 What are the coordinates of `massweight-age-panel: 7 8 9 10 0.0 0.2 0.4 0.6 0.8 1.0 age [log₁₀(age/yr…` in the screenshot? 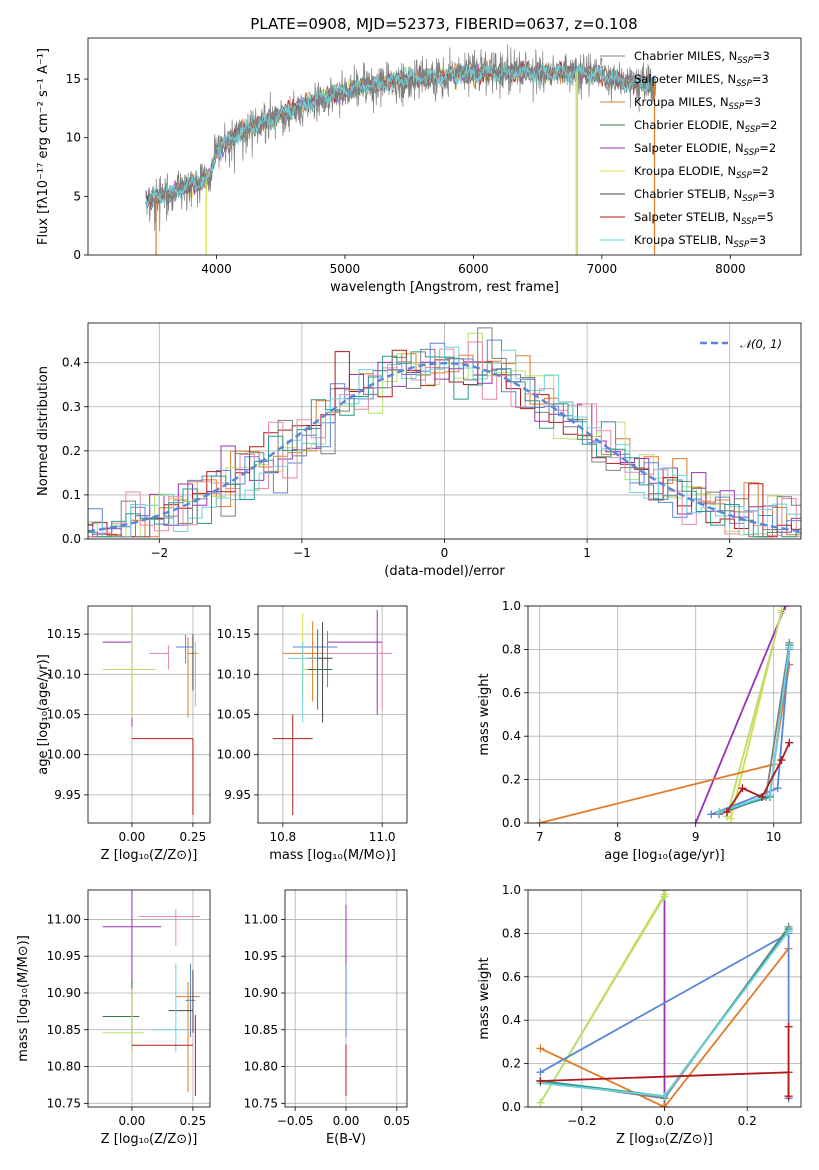 It's located at (639, 731).